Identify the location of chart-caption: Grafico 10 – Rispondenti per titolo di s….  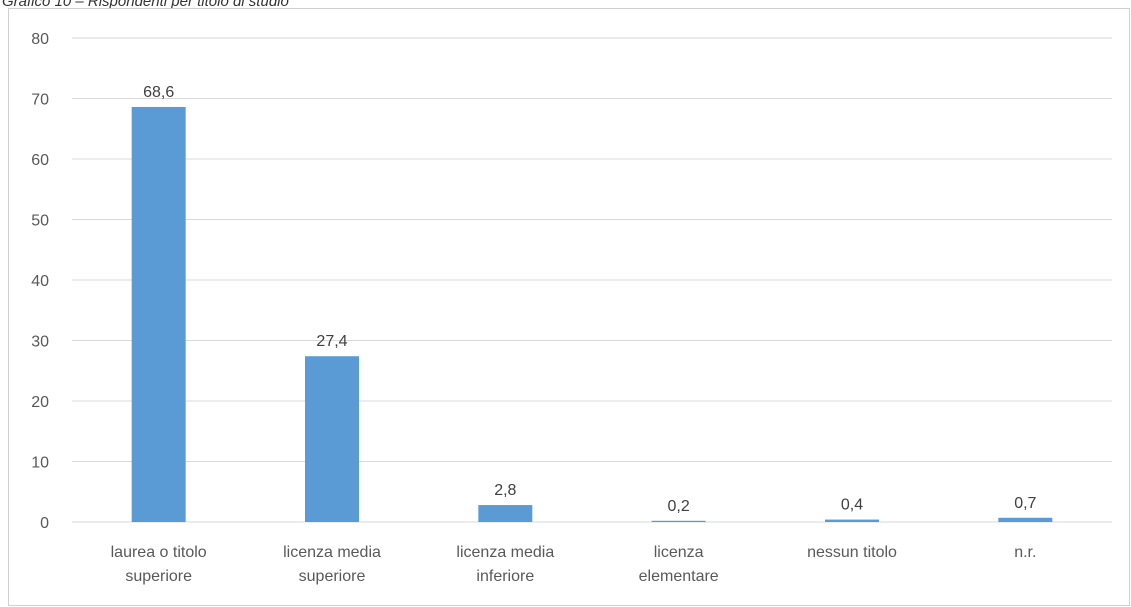
(145, 5).